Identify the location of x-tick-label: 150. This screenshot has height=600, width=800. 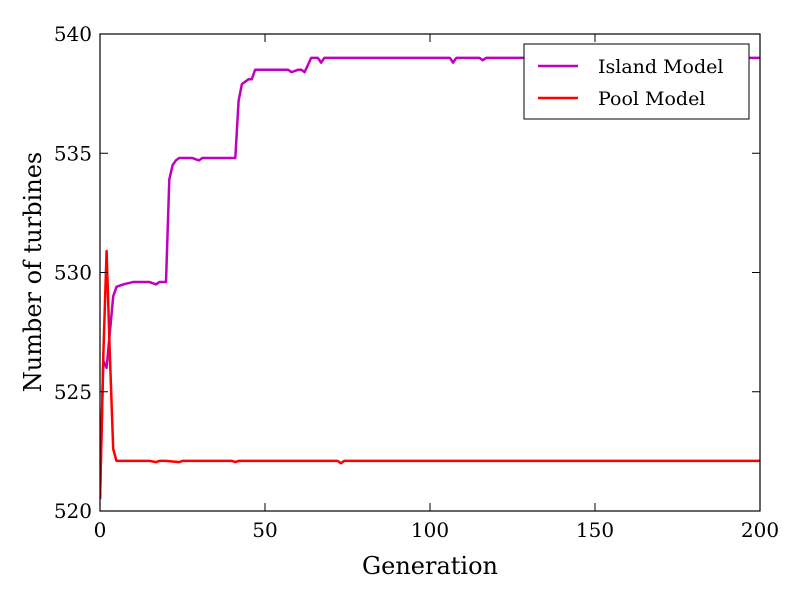
(595, 530).